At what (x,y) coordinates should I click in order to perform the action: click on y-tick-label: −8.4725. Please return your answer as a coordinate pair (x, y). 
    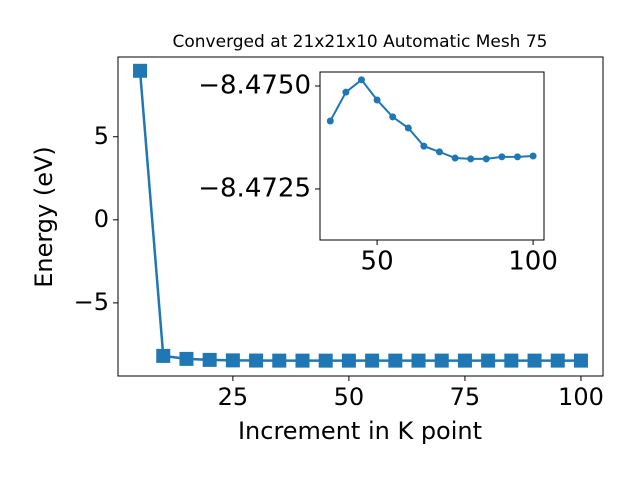
    Looking at the image, I should click on (254, 188).